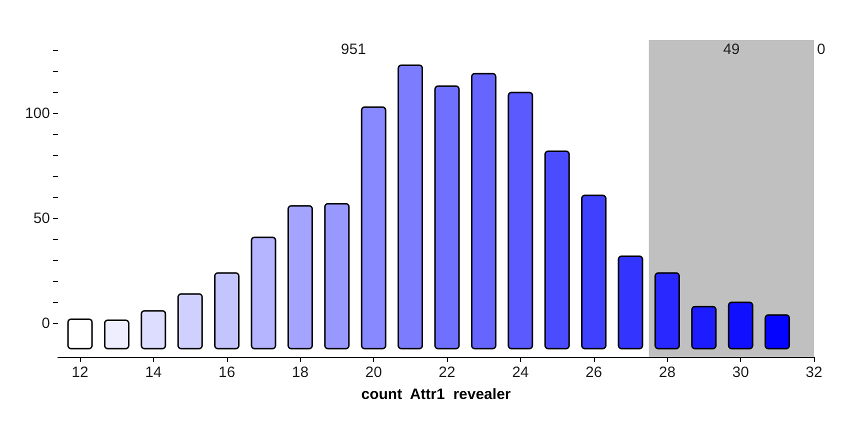 This screenshot has height=424, width=859. What do you see at coordinates (520, 372) in the screenshot?
I see `x-tick-label: 24` at bounding box center [520, 372].